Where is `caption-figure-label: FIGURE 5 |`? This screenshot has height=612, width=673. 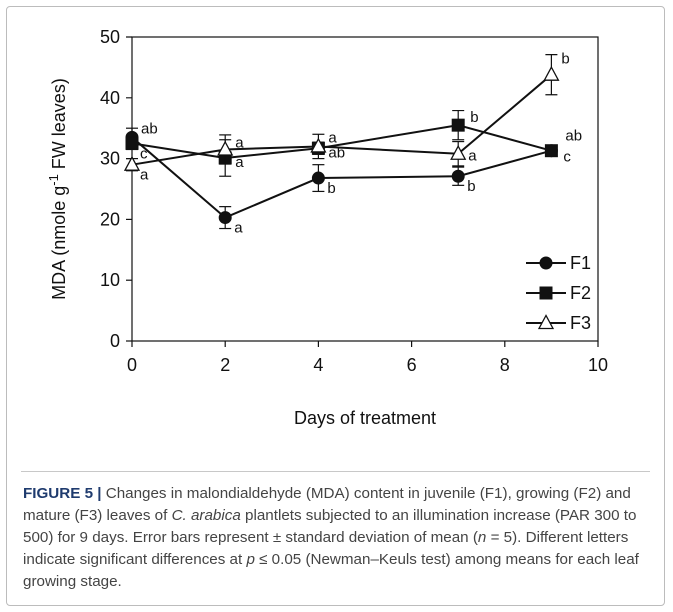 caption-figure-label: FIGURE 5 | is located at coordinates (62, 493).